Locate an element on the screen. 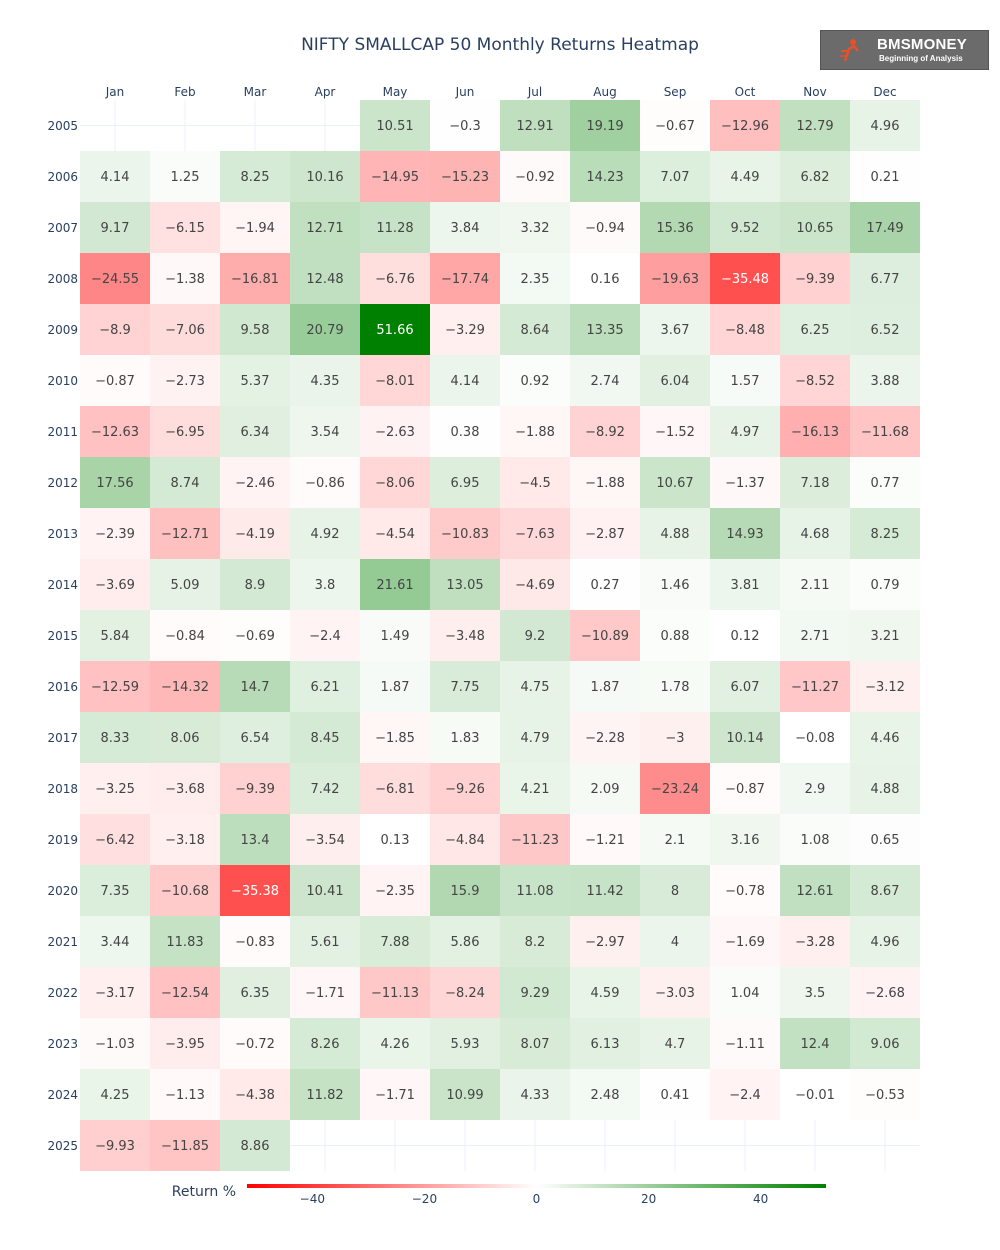 The height and width of the screenshot is (1250, 1000). cell-label: −10.83 is located at coordinates (465, 534).